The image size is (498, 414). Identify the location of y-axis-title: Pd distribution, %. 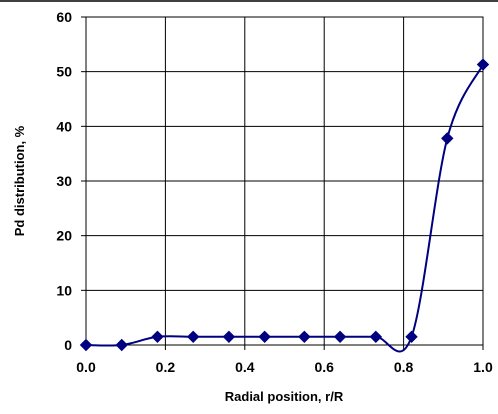
(19, 180).